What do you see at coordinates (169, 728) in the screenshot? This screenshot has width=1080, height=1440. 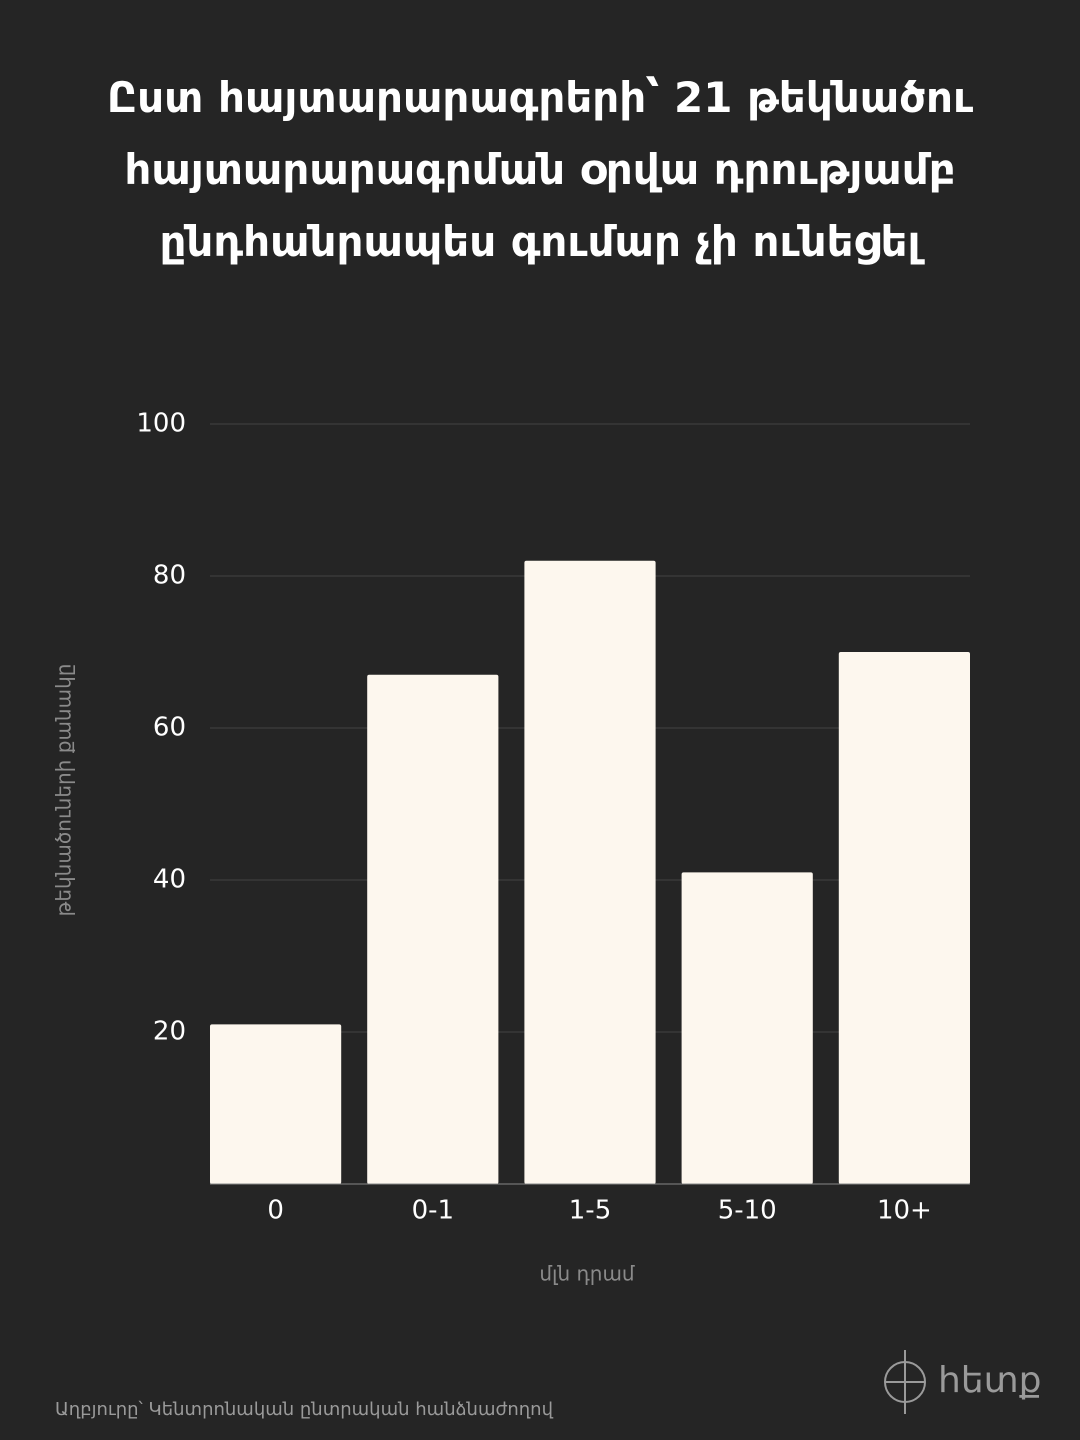 I see `y-tick-label: 60` at bounding box center [169, 728].